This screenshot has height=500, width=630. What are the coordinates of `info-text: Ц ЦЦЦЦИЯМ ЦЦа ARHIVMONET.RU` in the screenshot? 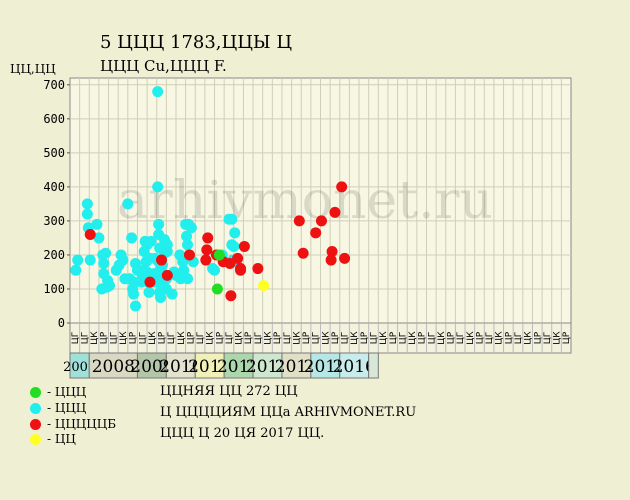 It's located at (288, 412).